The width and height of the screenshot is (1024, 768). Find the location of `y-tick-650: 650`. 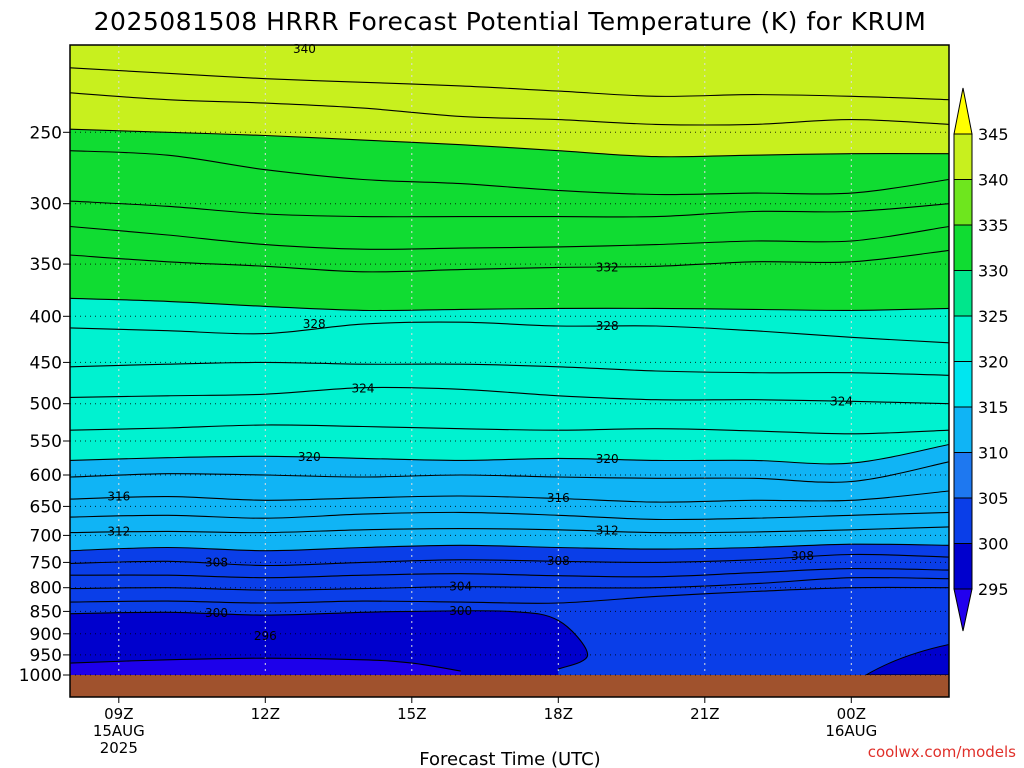

y-tick-650: 650 is located at coordinates (46, 507).